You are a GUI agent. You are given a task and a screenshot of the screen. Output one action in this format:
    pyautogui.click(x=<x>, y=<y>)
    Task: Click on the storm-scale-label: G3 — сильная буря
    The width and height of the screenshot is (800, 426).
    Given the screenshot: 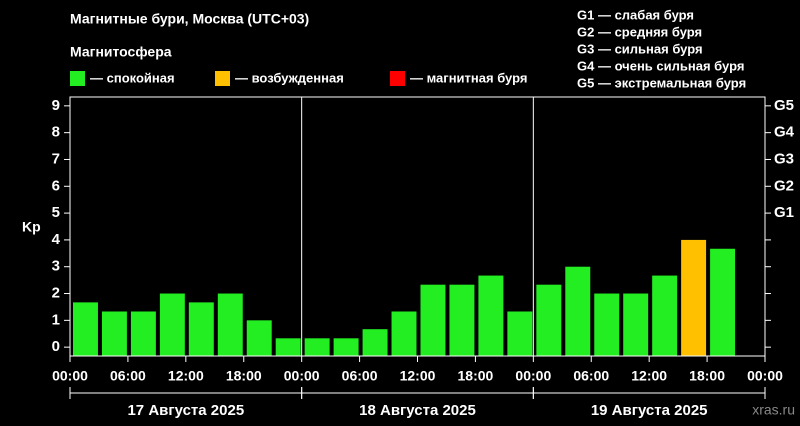 What is the action you would take?
    pyautogui.click(x=640, y=48)
    